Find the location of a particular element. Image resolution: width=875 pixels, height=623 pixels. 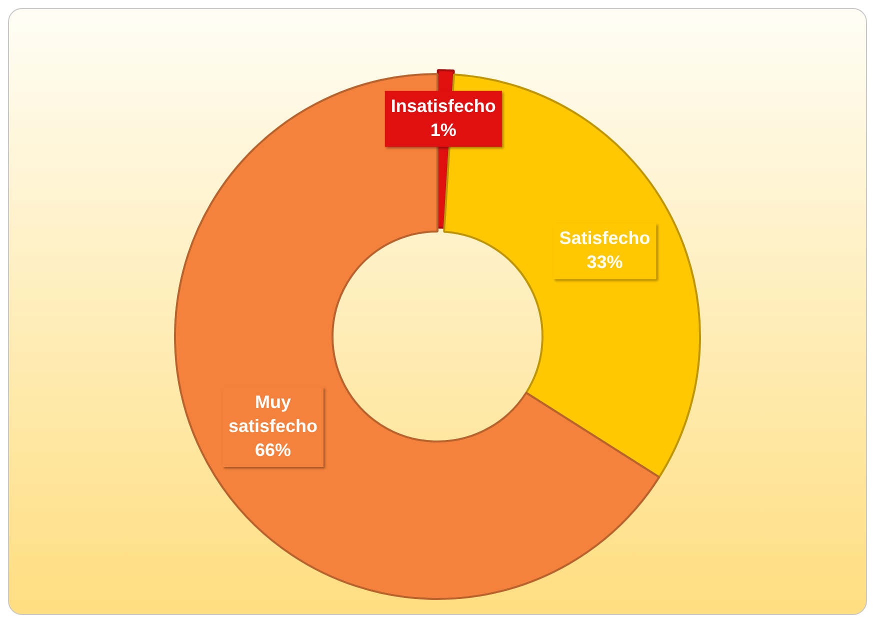

data-label: 66% is located at coordinates (272, 450).